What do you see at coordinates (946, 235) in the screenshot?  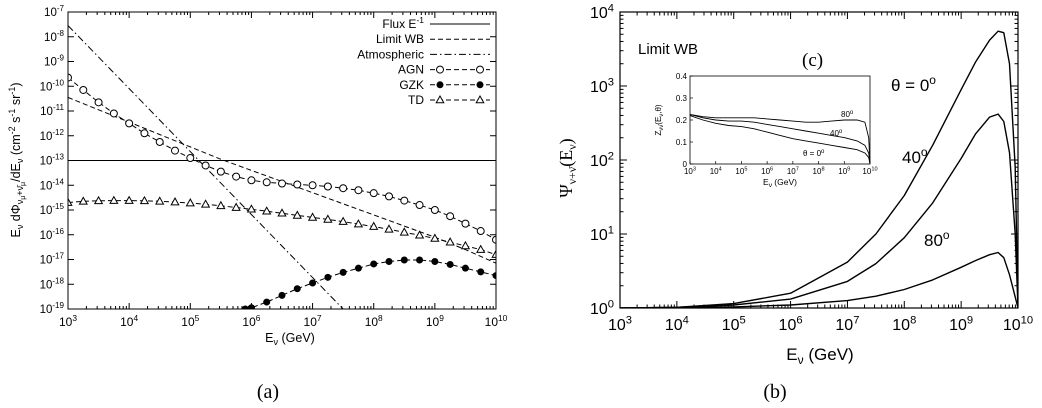 I see `theta-80-sup: o` at bounding box center [946, 235].